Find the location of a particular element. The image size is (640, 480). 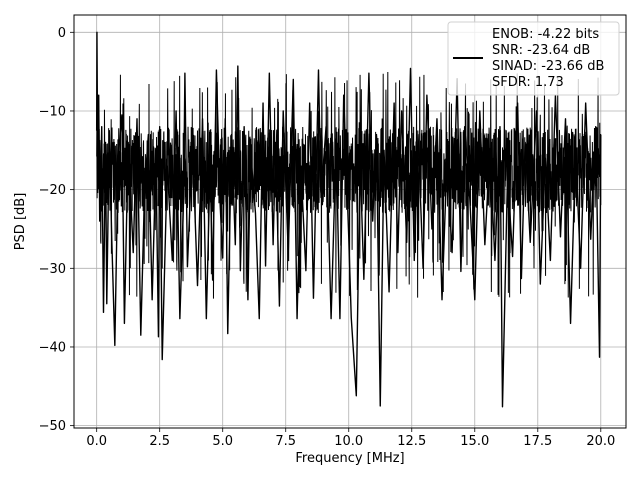

legend-line-enob: ENOB: -4.22 bits is located at coordinates (545, 34).